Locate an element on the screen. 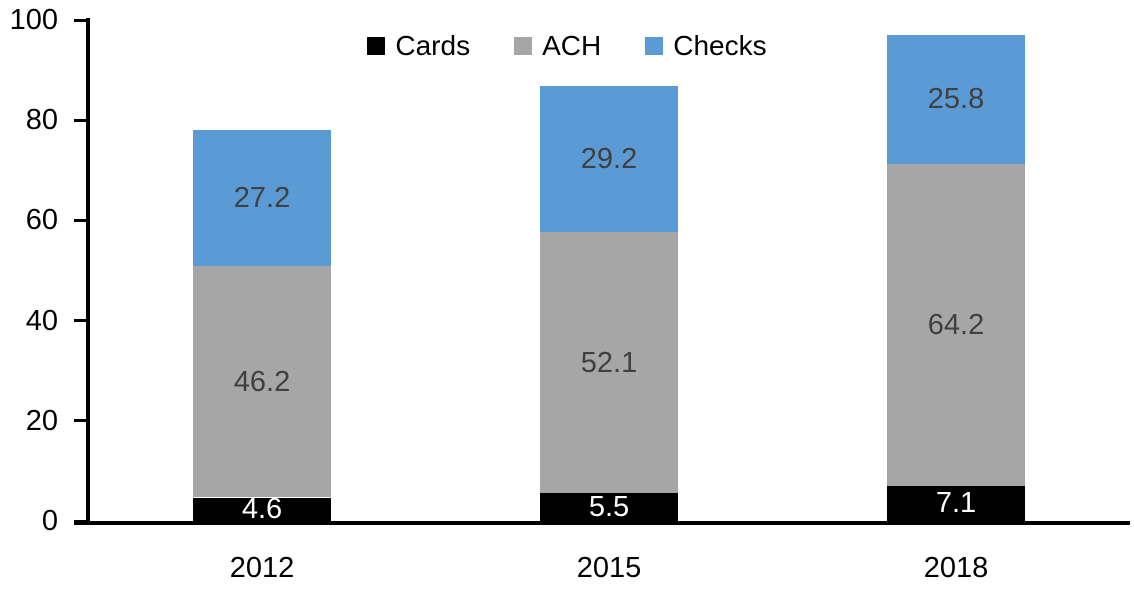  y-axis-tick-label: 80 is located at coordinates (41, 120).